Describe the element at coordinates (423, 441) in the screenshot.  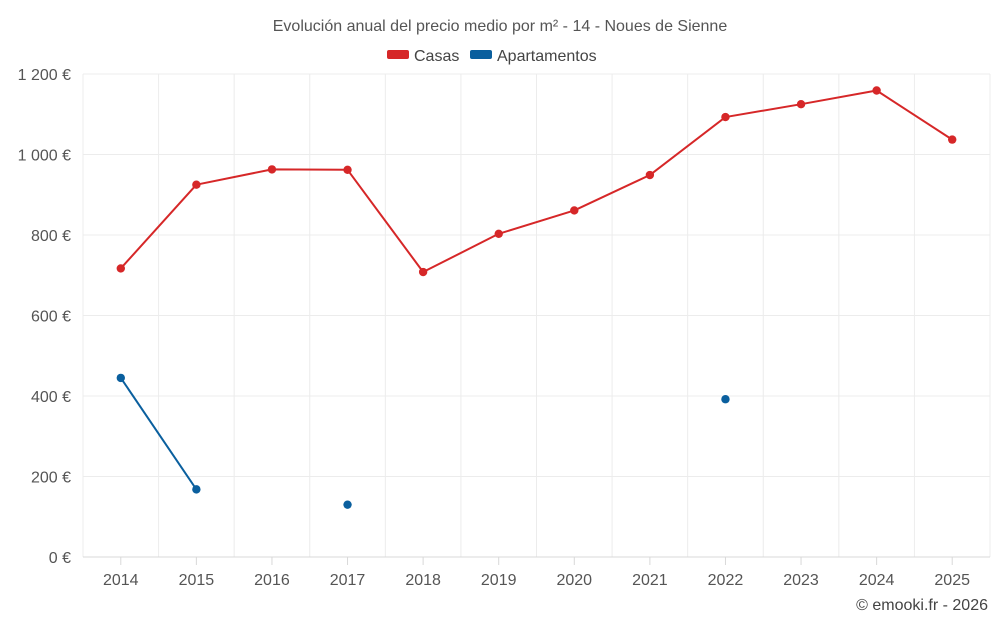
I see `series-apartamentos` at that location.